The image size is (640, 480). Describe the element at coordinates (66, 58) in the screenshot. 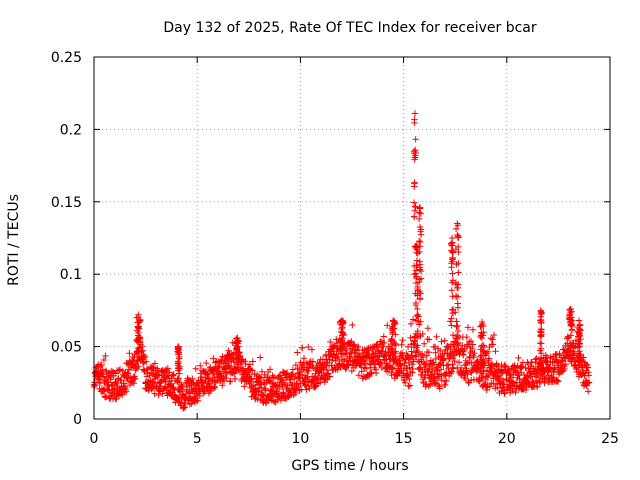

I see `y-tick-label: 0.25` at that location.